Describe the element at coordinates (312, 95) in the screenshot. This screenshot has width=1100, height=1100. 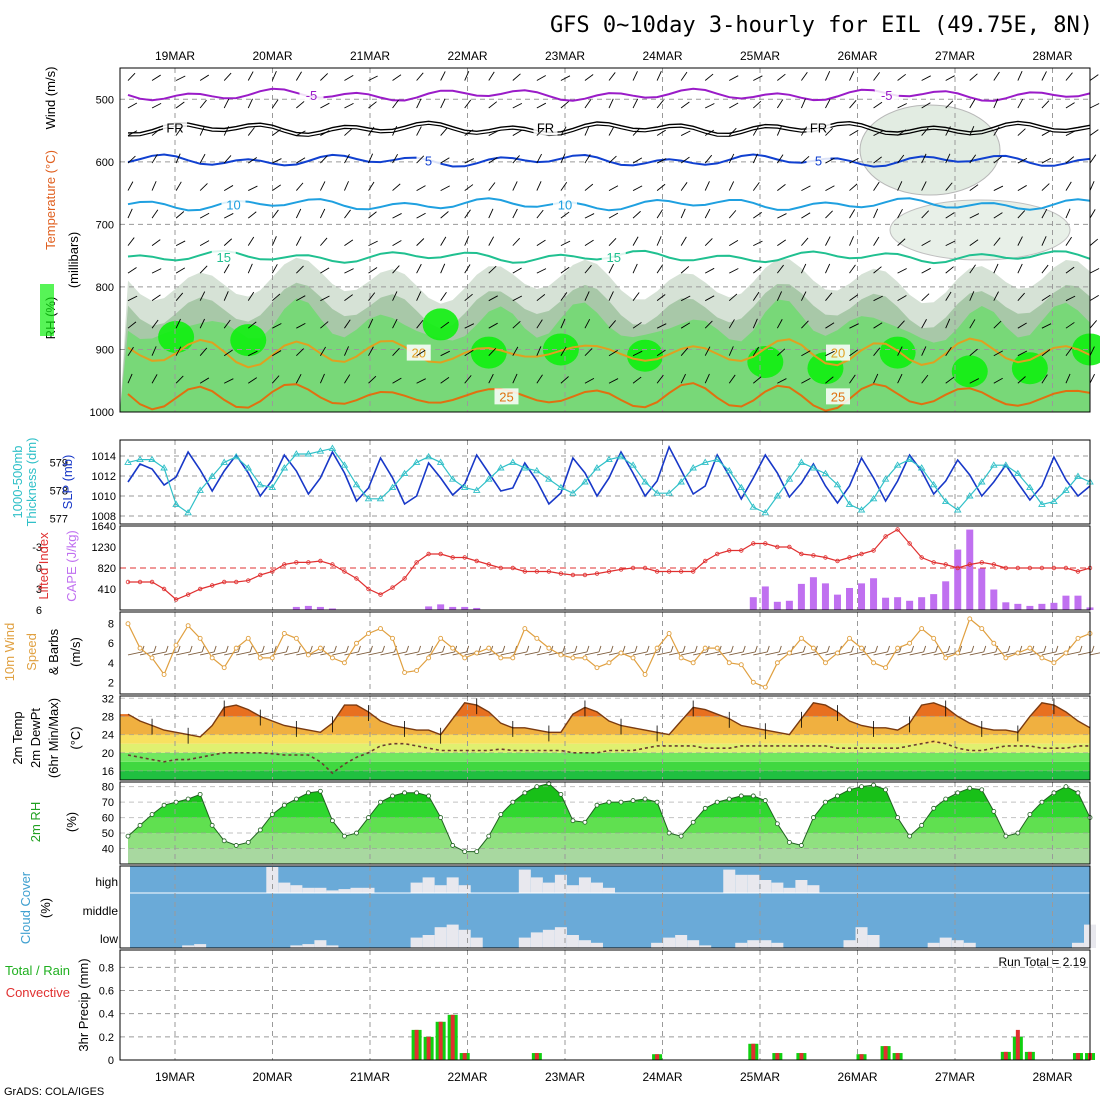
I see `contour-label: -5` at that location.